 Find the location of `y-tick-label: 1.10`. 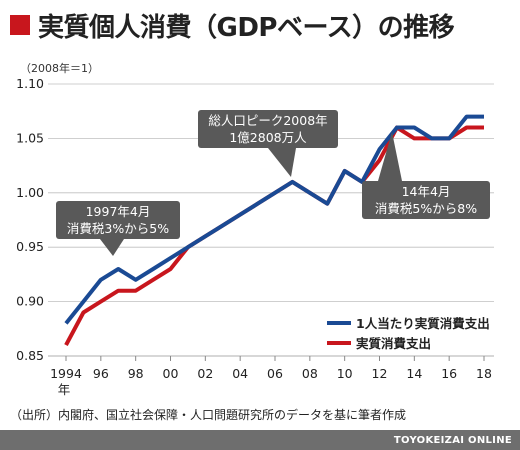

y-tick-label: 1.10 is located at coordinates (30, 83).